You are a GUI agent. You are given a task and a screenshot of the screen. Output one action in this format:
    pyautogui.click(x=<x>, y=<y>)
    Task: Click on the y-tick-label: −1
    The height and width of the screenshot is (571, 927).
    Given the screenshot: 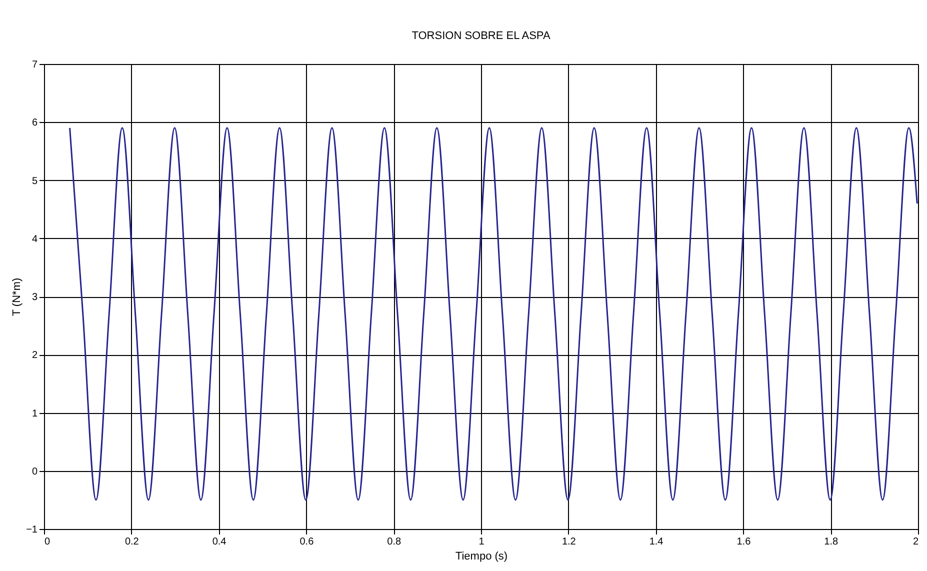 What is the action you would take?
    pyautogui.click(x=32, y=530)
    